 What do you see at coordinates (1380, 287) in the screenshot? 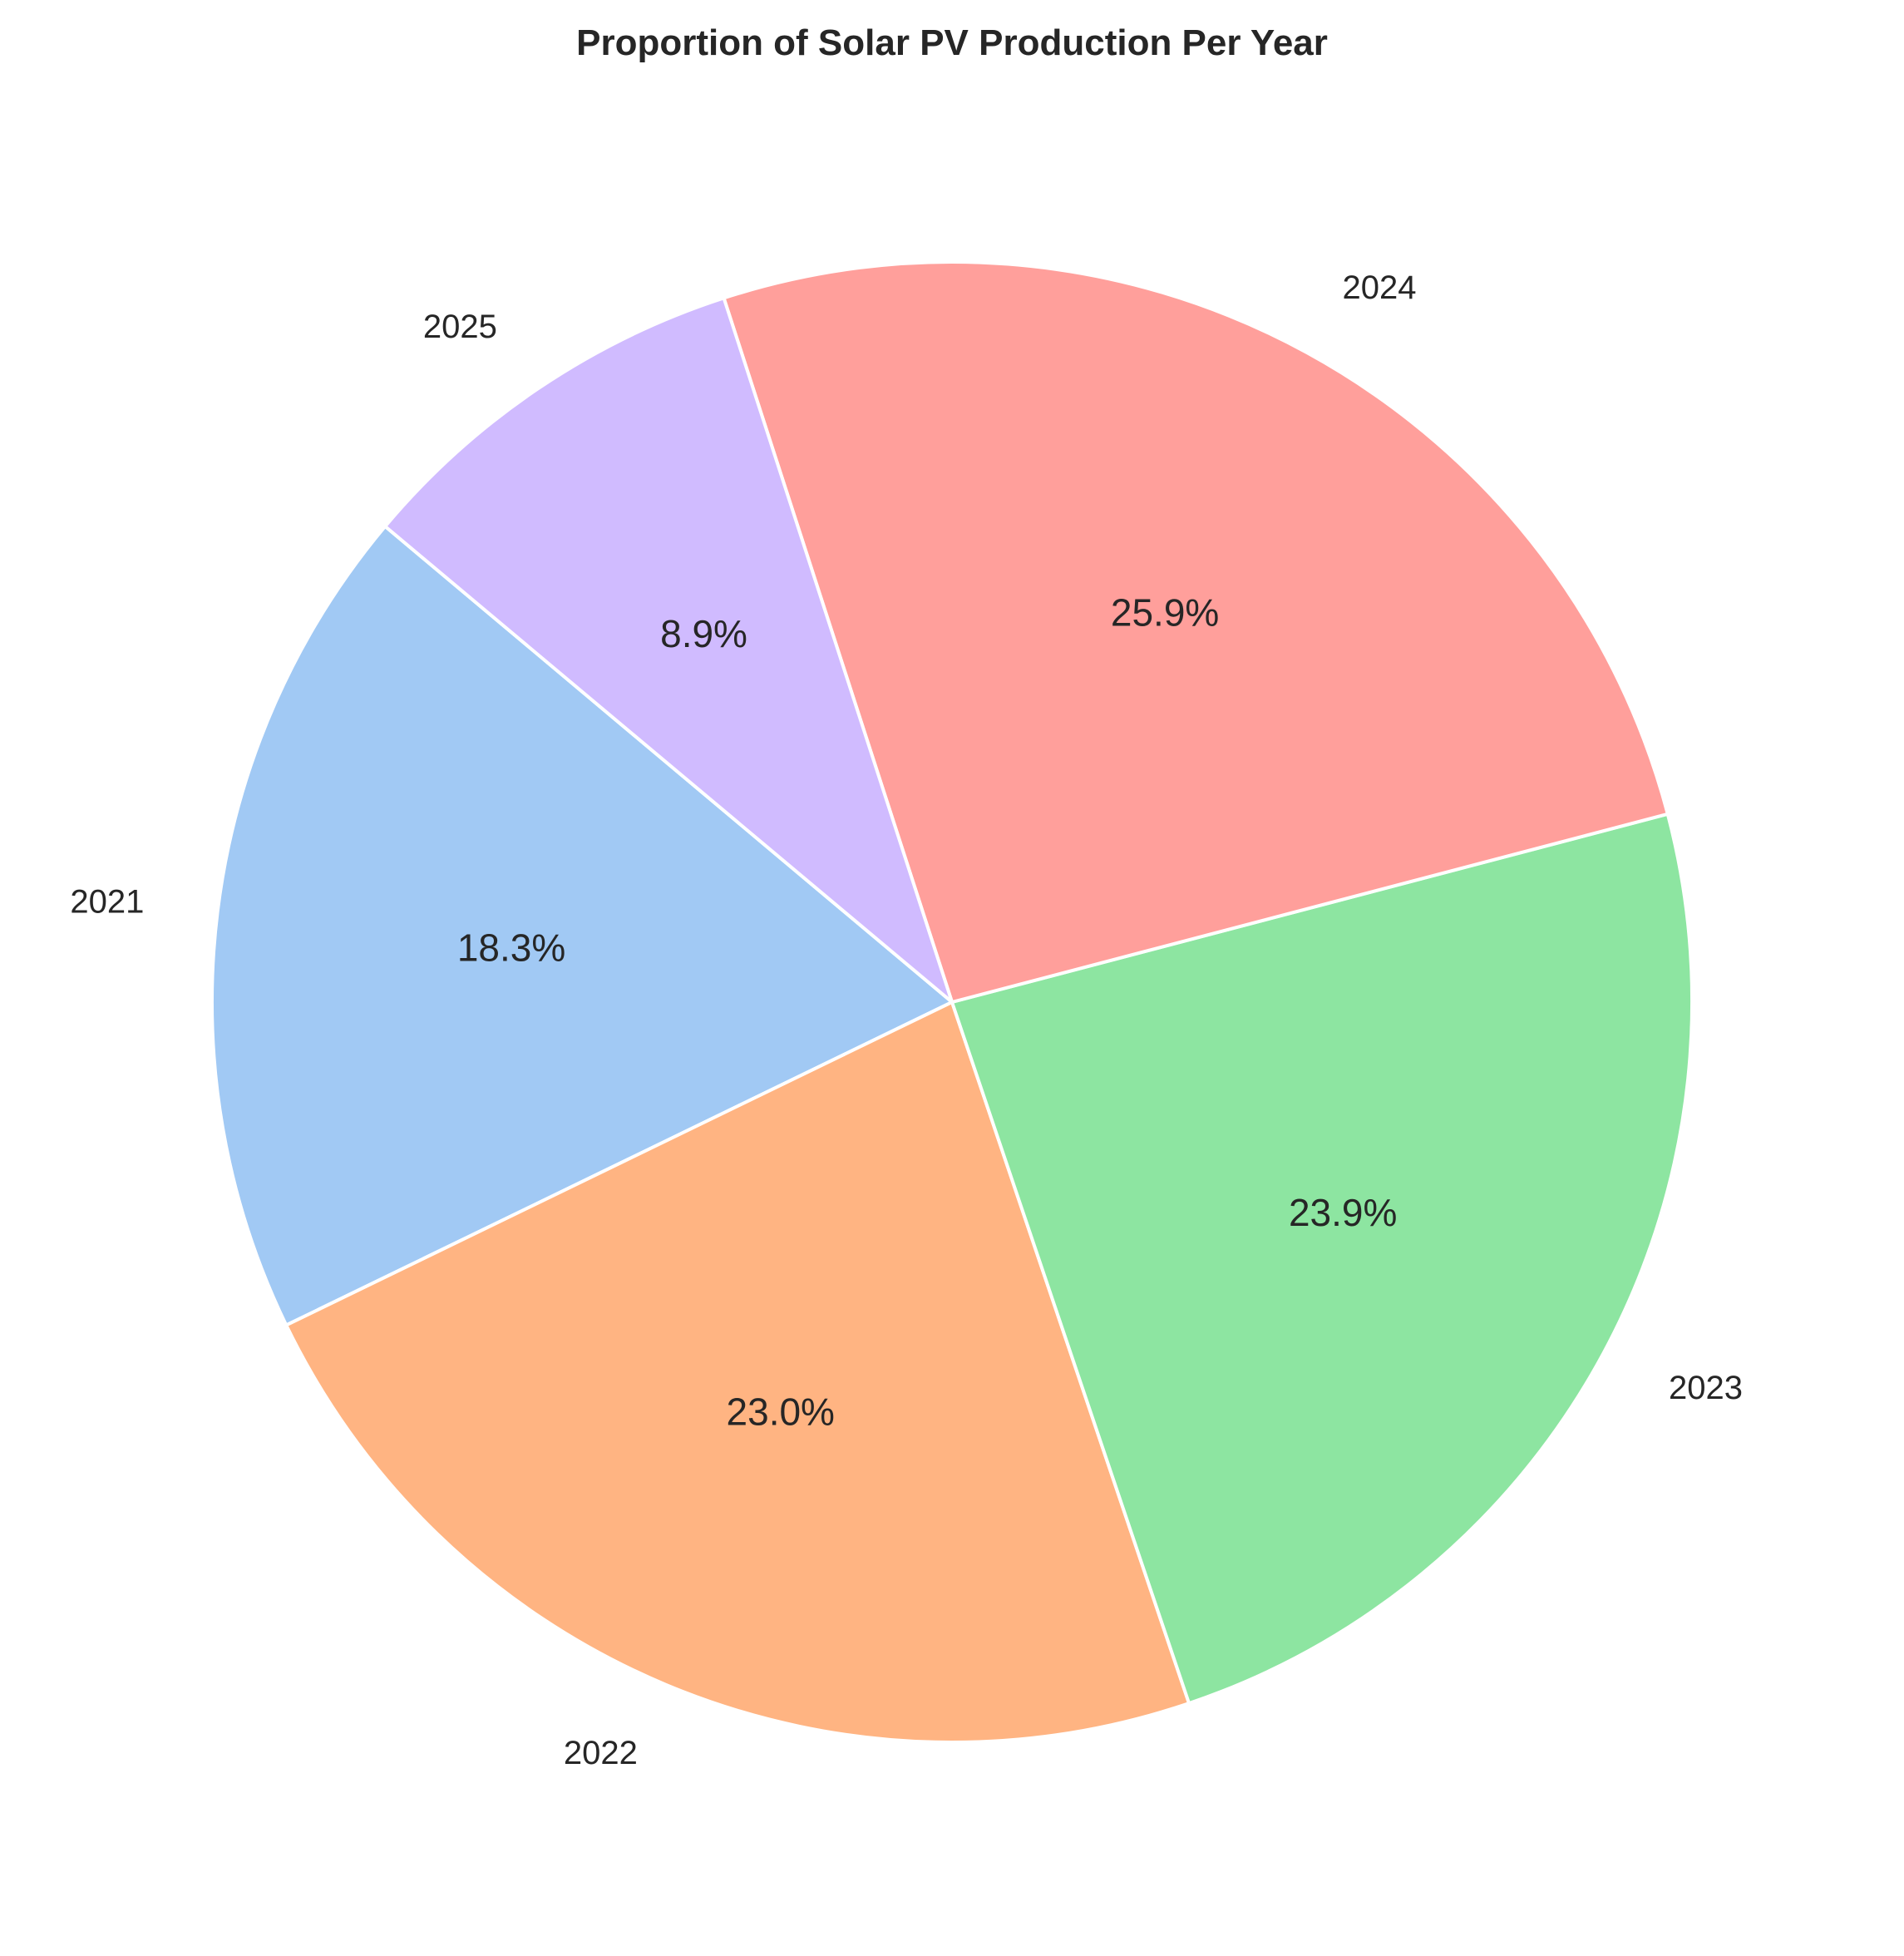
I see `category-label-2024: 2024` at bounding box center [1380, 287].